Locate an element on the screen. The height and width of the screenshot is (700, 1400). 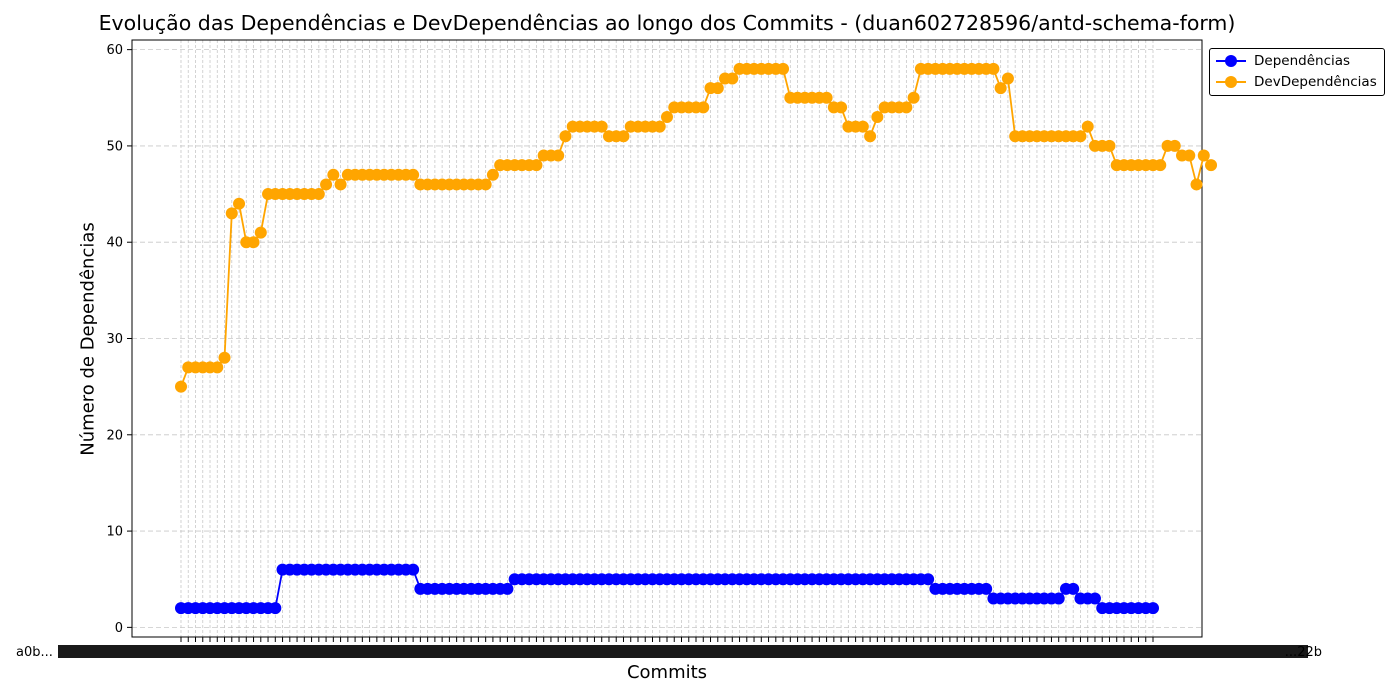
legend-label-dependencias: Dependências is located at coordinates (1302, 61).